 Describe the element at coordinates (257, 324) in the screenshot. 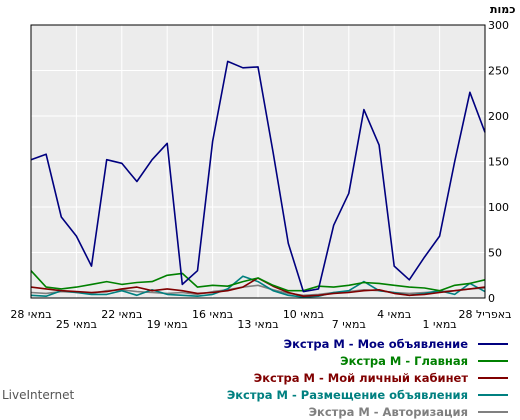

I see `x-tick-label: 13 במאי` at that location.